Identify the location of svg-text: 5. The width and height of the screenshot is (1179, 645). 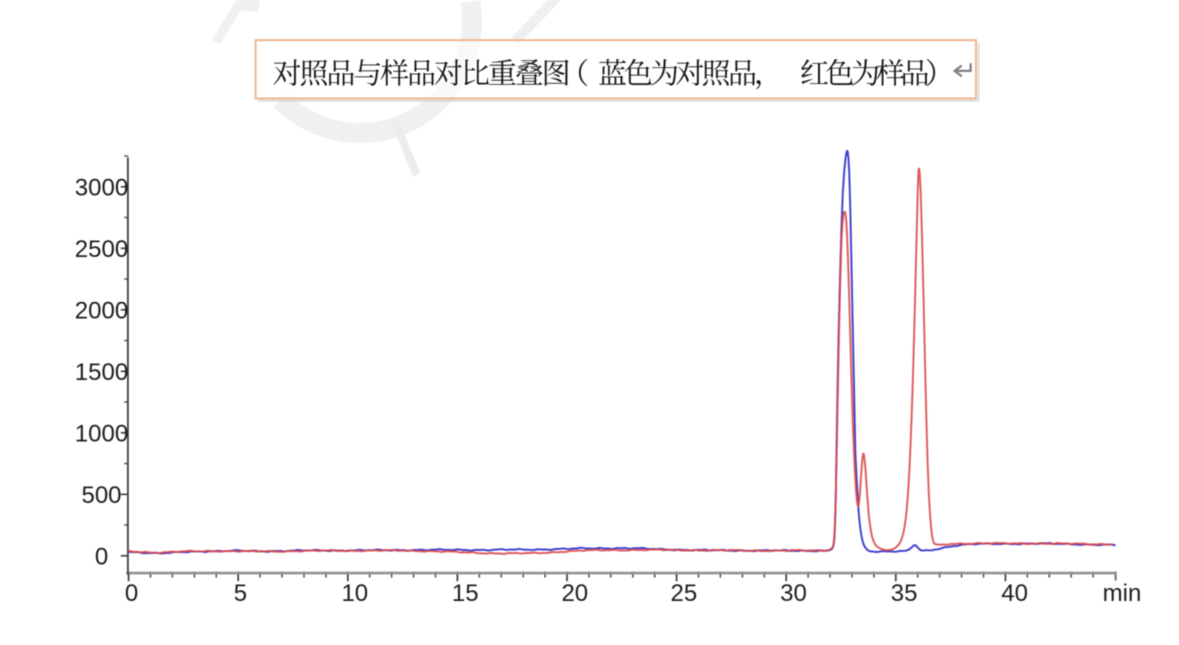
(240, 593).